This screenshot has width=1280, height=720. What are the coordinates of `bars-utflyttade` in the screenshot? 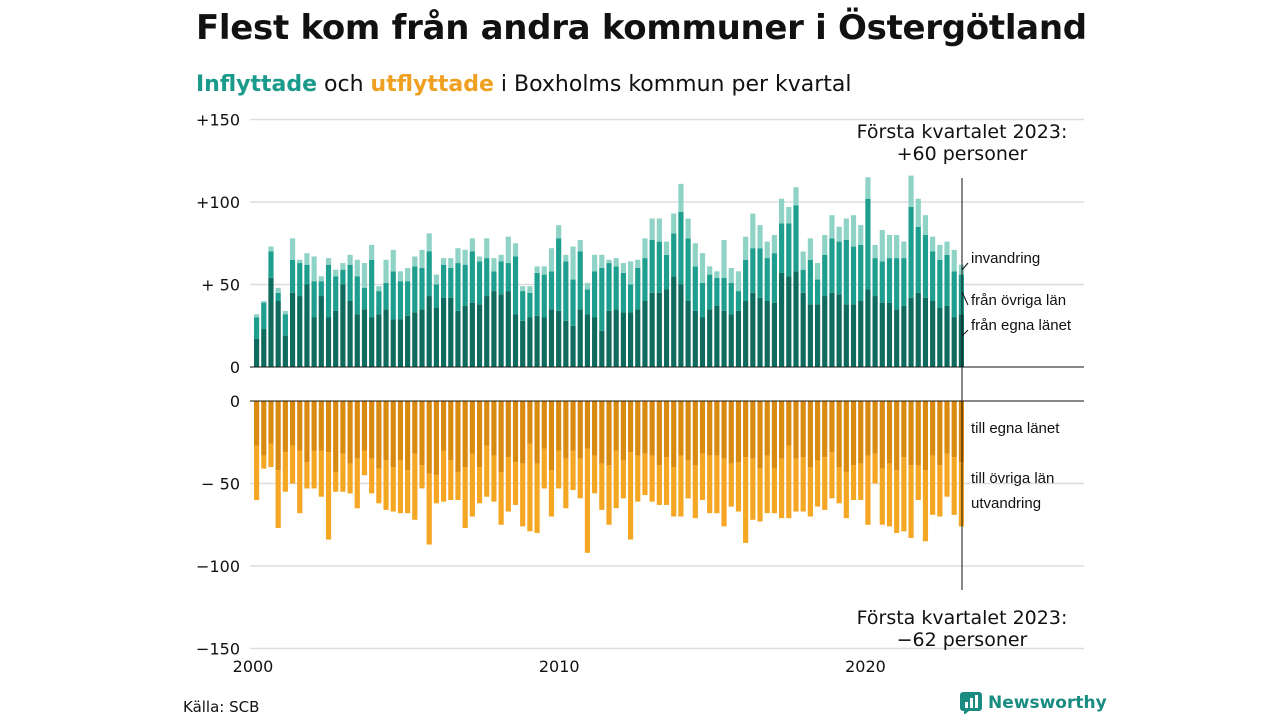 It's located at (609, 477).